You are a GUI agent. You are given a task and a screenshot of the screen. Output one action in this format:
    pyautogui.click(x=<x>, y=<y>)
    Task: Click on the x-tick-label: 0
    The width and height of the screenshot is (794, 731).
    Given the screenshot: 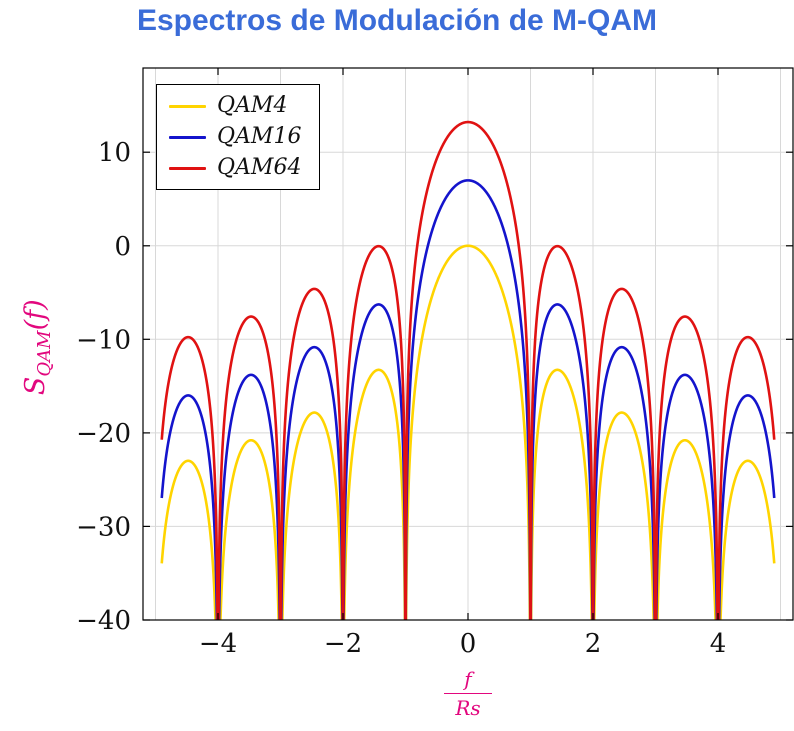 What is the action you would take?
    pyautogui.click(x=468, y=644)
    